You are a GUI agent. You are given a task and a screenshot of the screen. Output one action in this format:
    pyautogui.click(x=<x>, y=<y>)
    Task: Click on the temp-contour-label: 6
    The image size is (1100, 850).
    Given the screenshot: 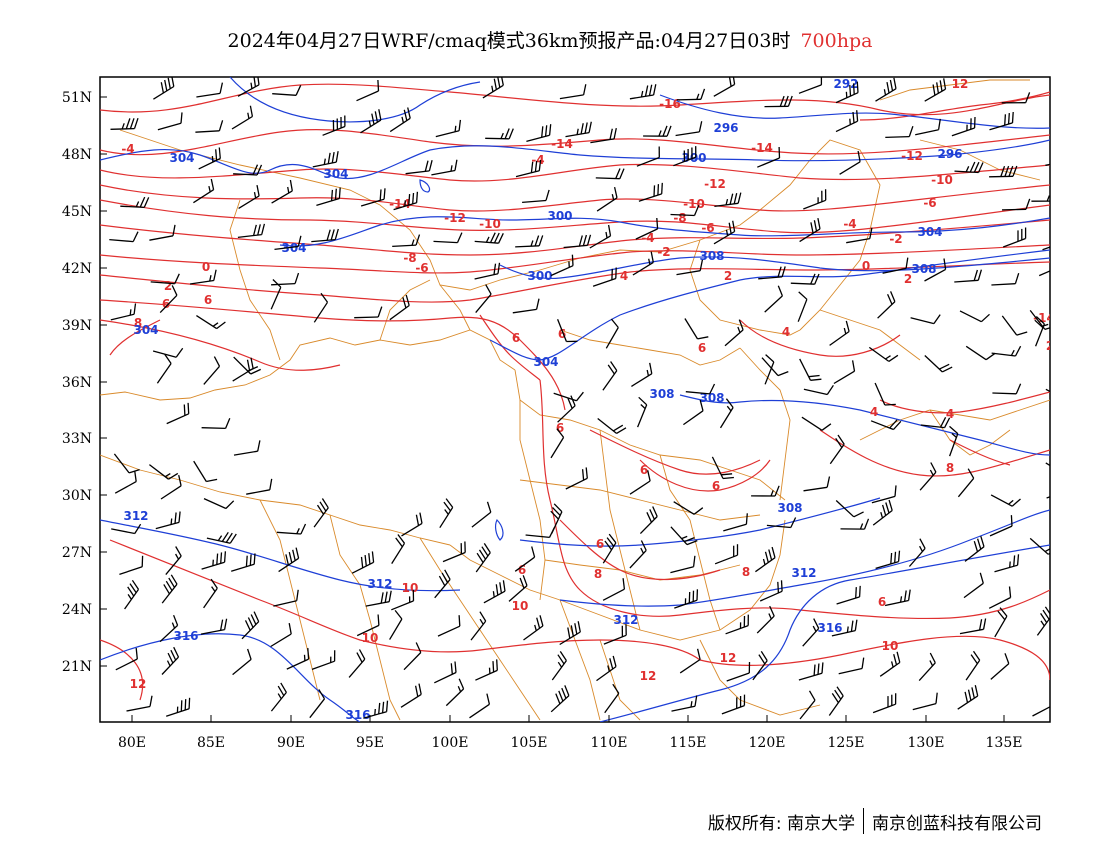 What is the action you would take?
    pyautogui.click(x=522, y=570)
    